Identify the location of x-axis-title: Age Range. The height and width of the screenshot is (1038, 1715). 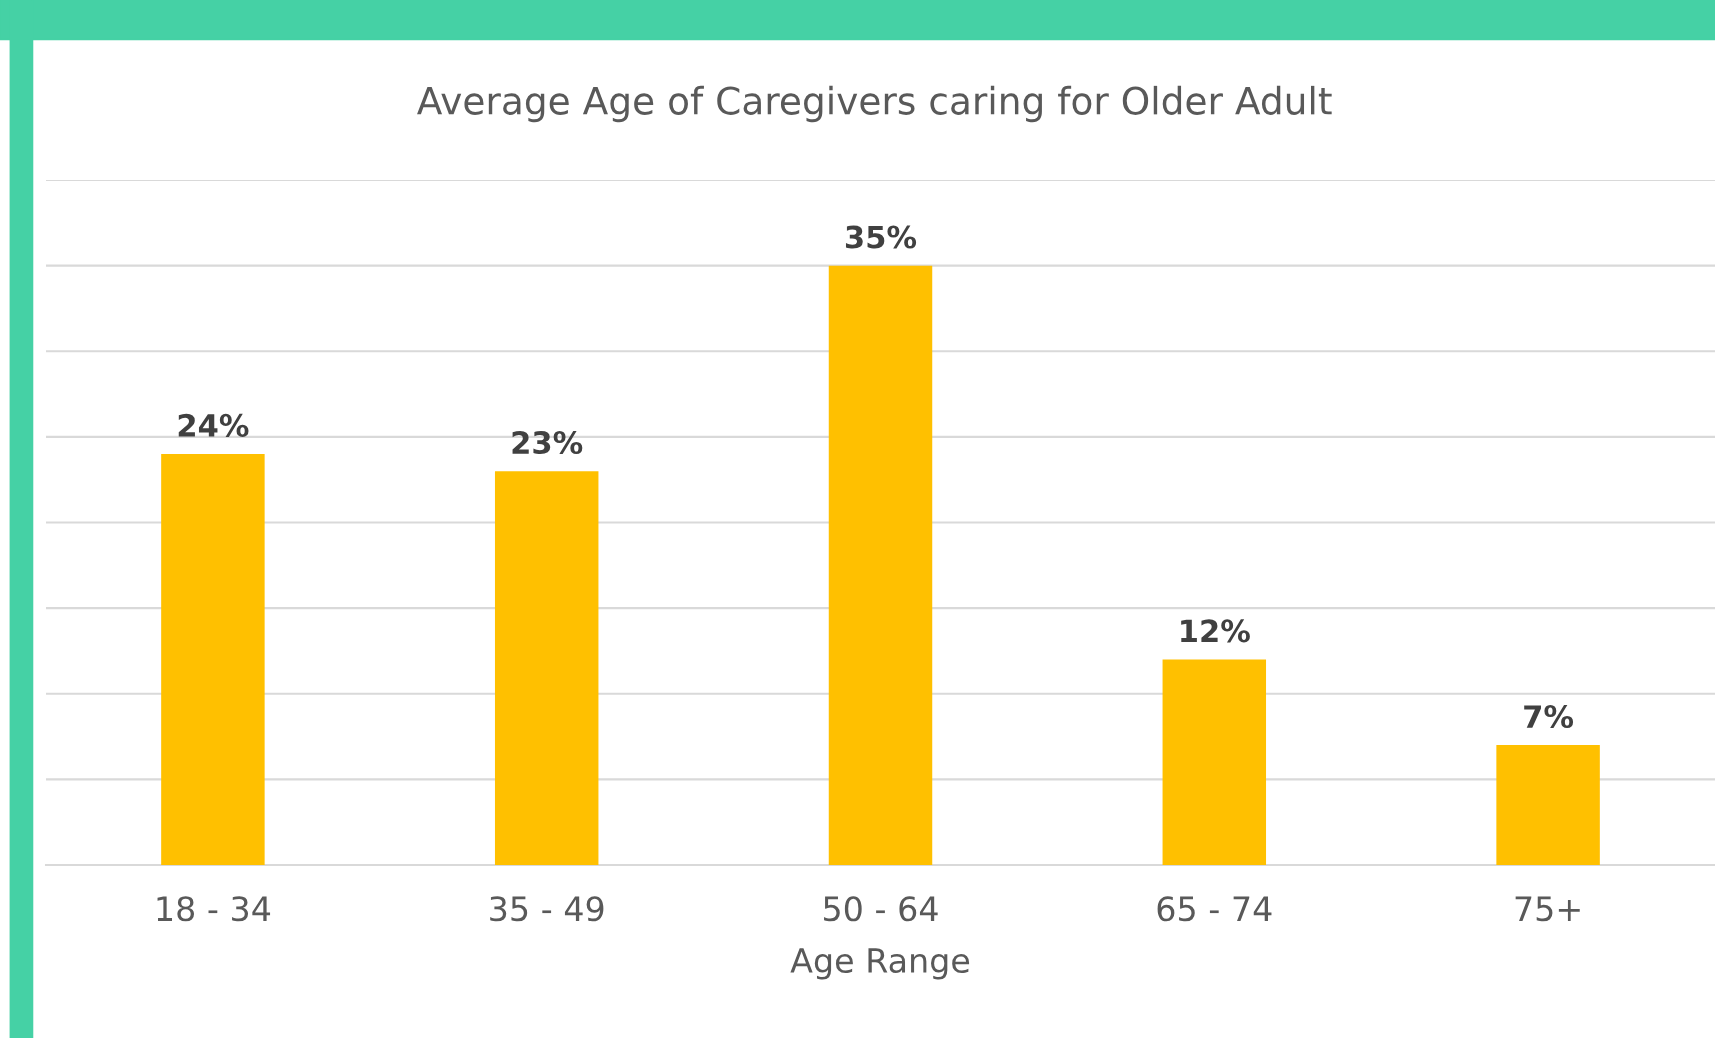
(880, 964).